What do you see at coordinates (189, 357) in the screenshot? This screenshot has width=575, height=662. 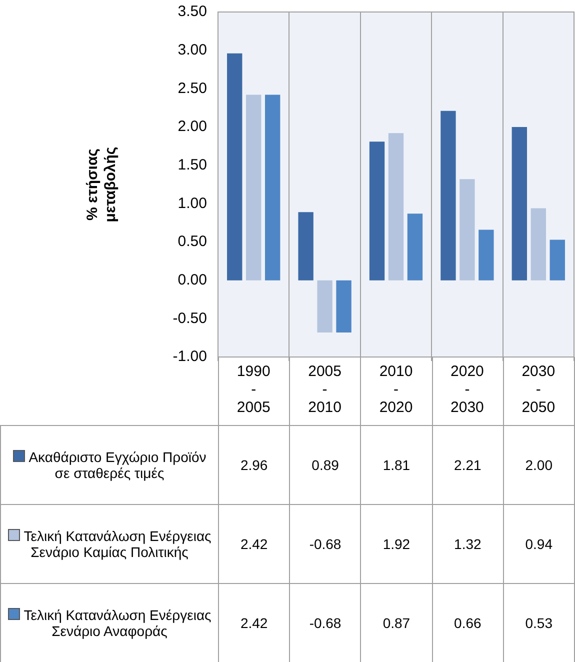 I see `y-tick-label: -1.00` at bounding box center [189, 357].